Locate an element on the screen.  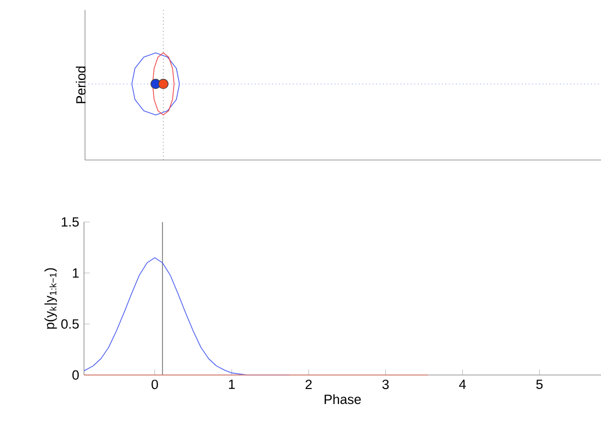
y-tick-label: 1 is located at coordinates (75, 273).